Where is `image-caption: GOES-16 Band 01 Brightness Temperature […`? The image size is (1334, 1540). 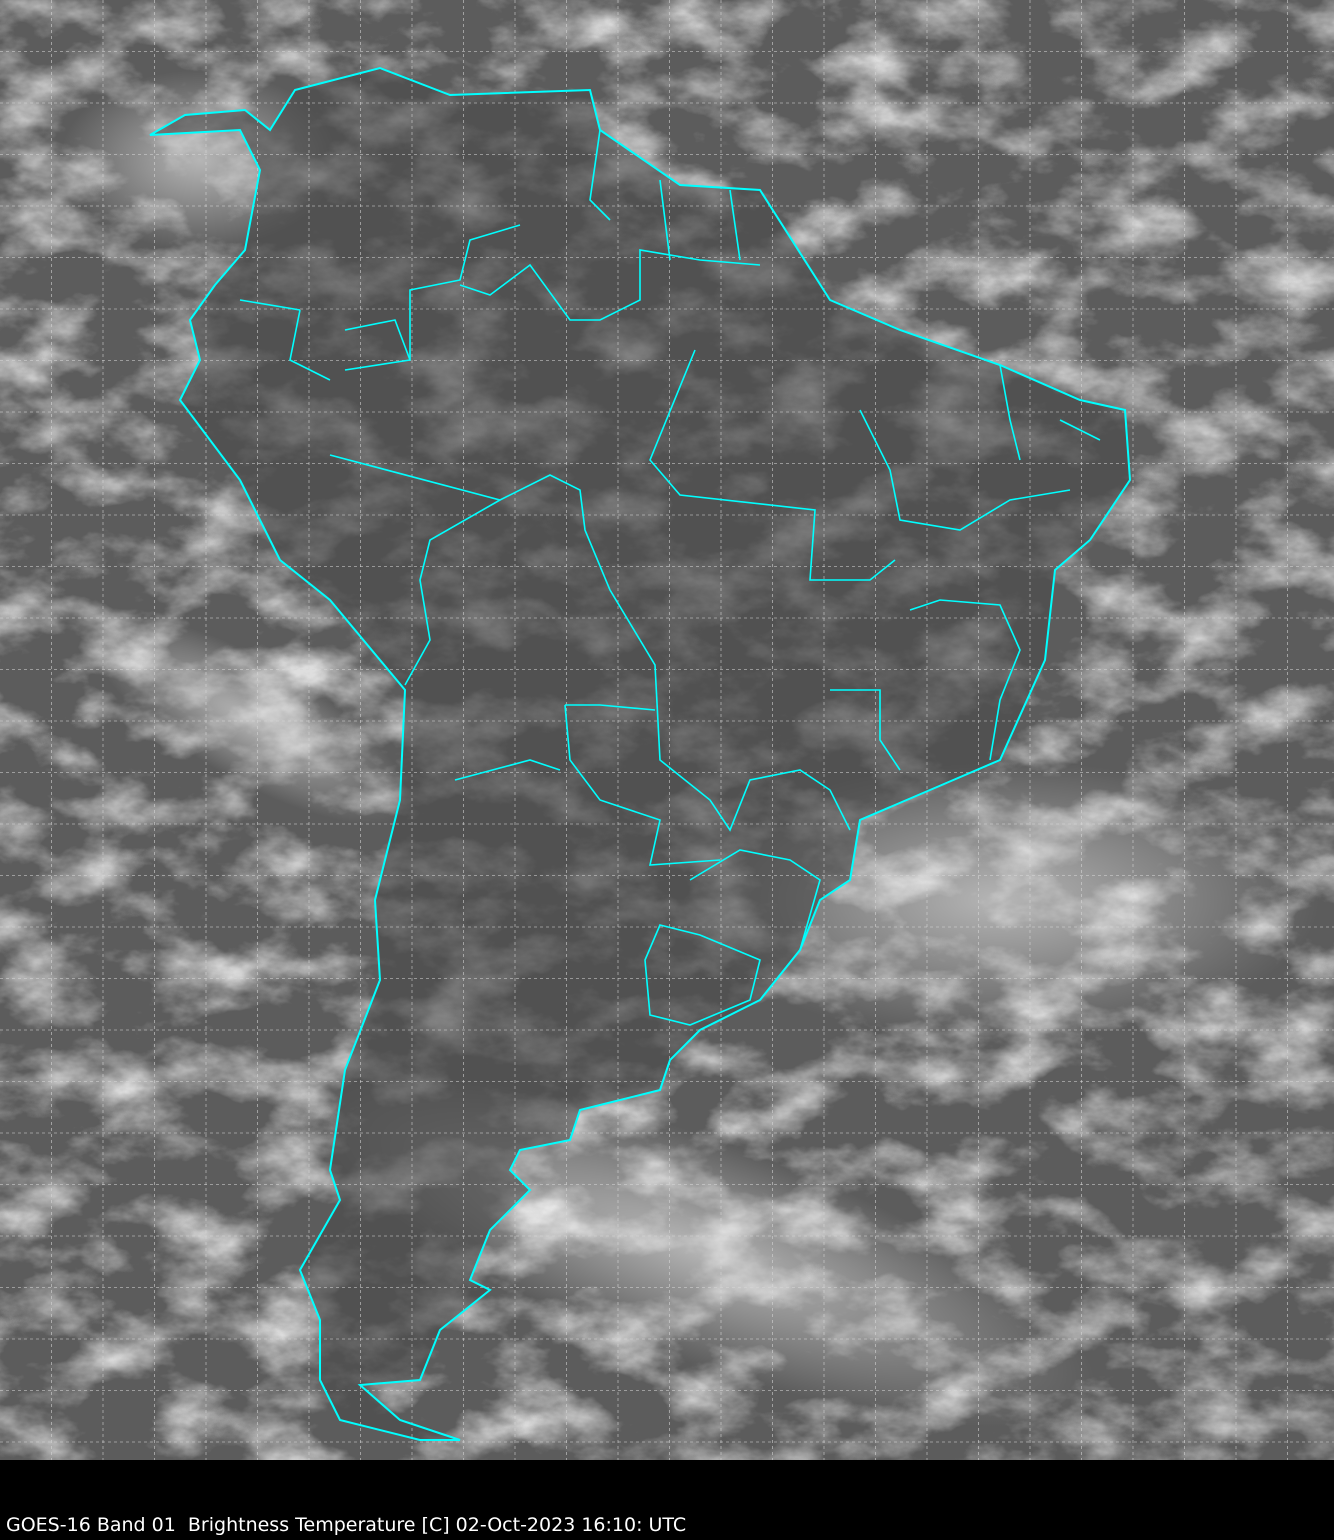 image-caption: GOES-16 Band 01 Brightness Temperature [… is located at coordinates (346, 1525).